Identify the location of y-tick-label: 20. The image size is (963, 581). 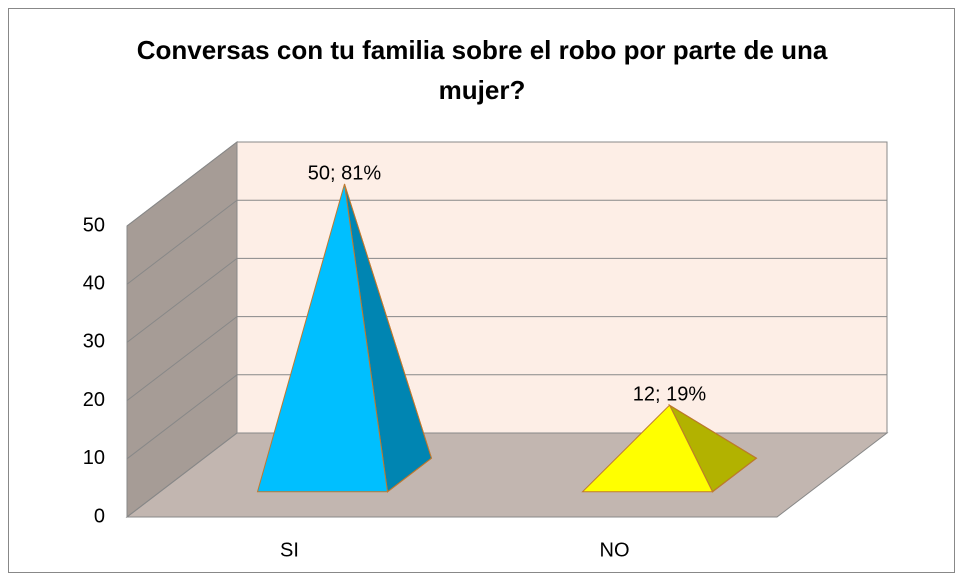
(94, 400).